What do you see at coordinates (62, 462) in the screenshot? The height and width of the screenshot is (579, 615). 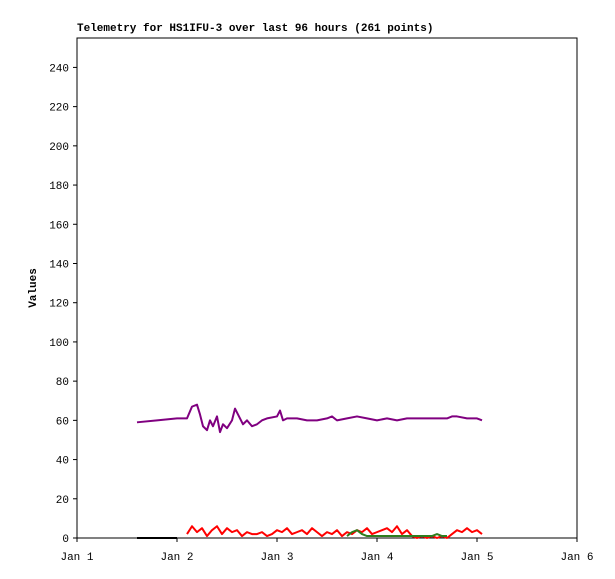 I see `y-tick-label: 40` at bounding box center [62, 462].